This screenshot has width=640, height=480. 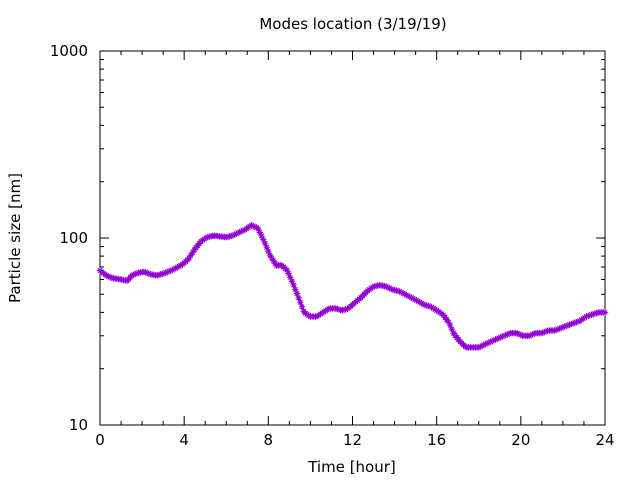 What do you see at coordinates (352, 24) in the screenshot?
I see `chart-title: Modes location (3/19/19)` at bounding box center [352, 24].